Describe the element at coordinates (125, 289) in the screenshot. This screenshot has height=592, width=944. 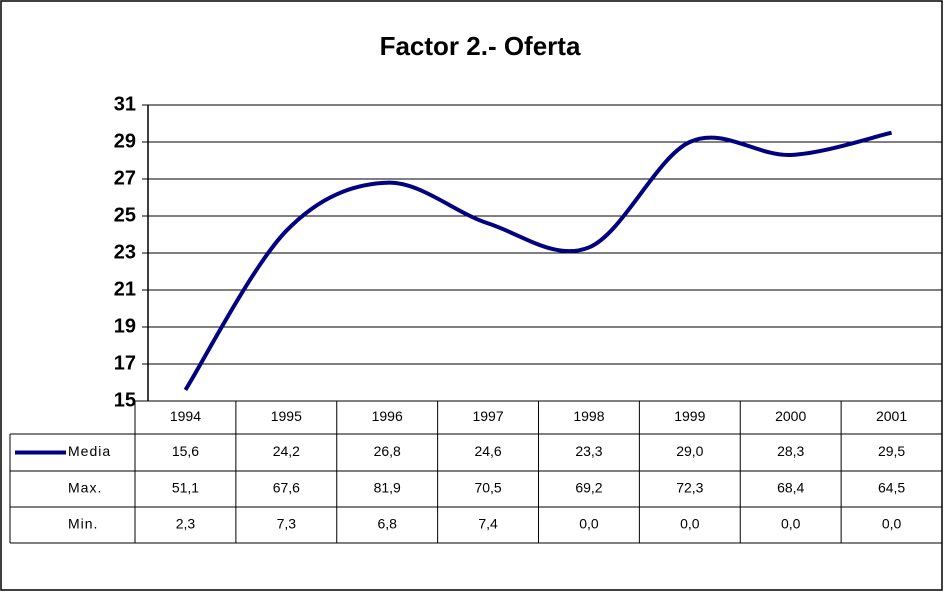
I see `y-tick-label: 21` at that location.